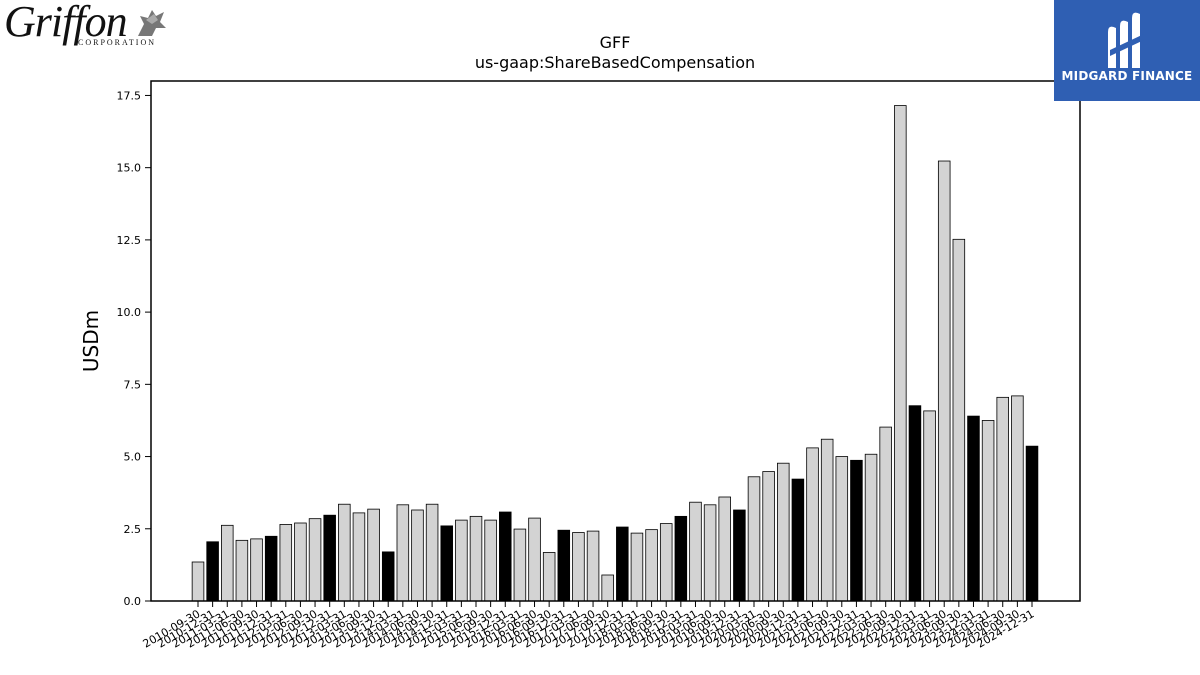 This screenshot has width=1200, height=675. What do you see at coordinates (133, 529) in the screenshot?
I see `y-tick-label: 2.5` at bounding box center [133, 529].